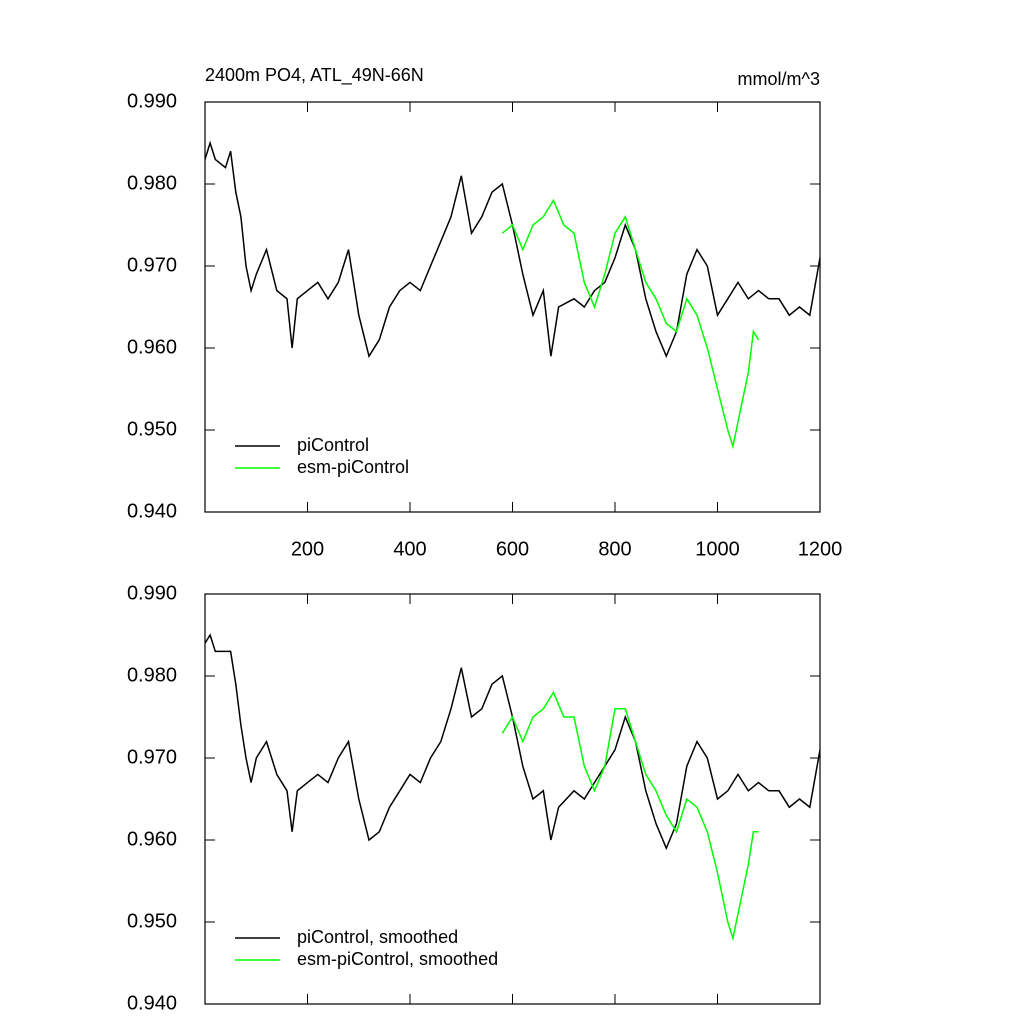 This screenshot has width=1024, height=1029. What do you see at coordinates (614, 549) in the screenshot?
I see `x-tick-label: 800` at bounding box center [614, 549].